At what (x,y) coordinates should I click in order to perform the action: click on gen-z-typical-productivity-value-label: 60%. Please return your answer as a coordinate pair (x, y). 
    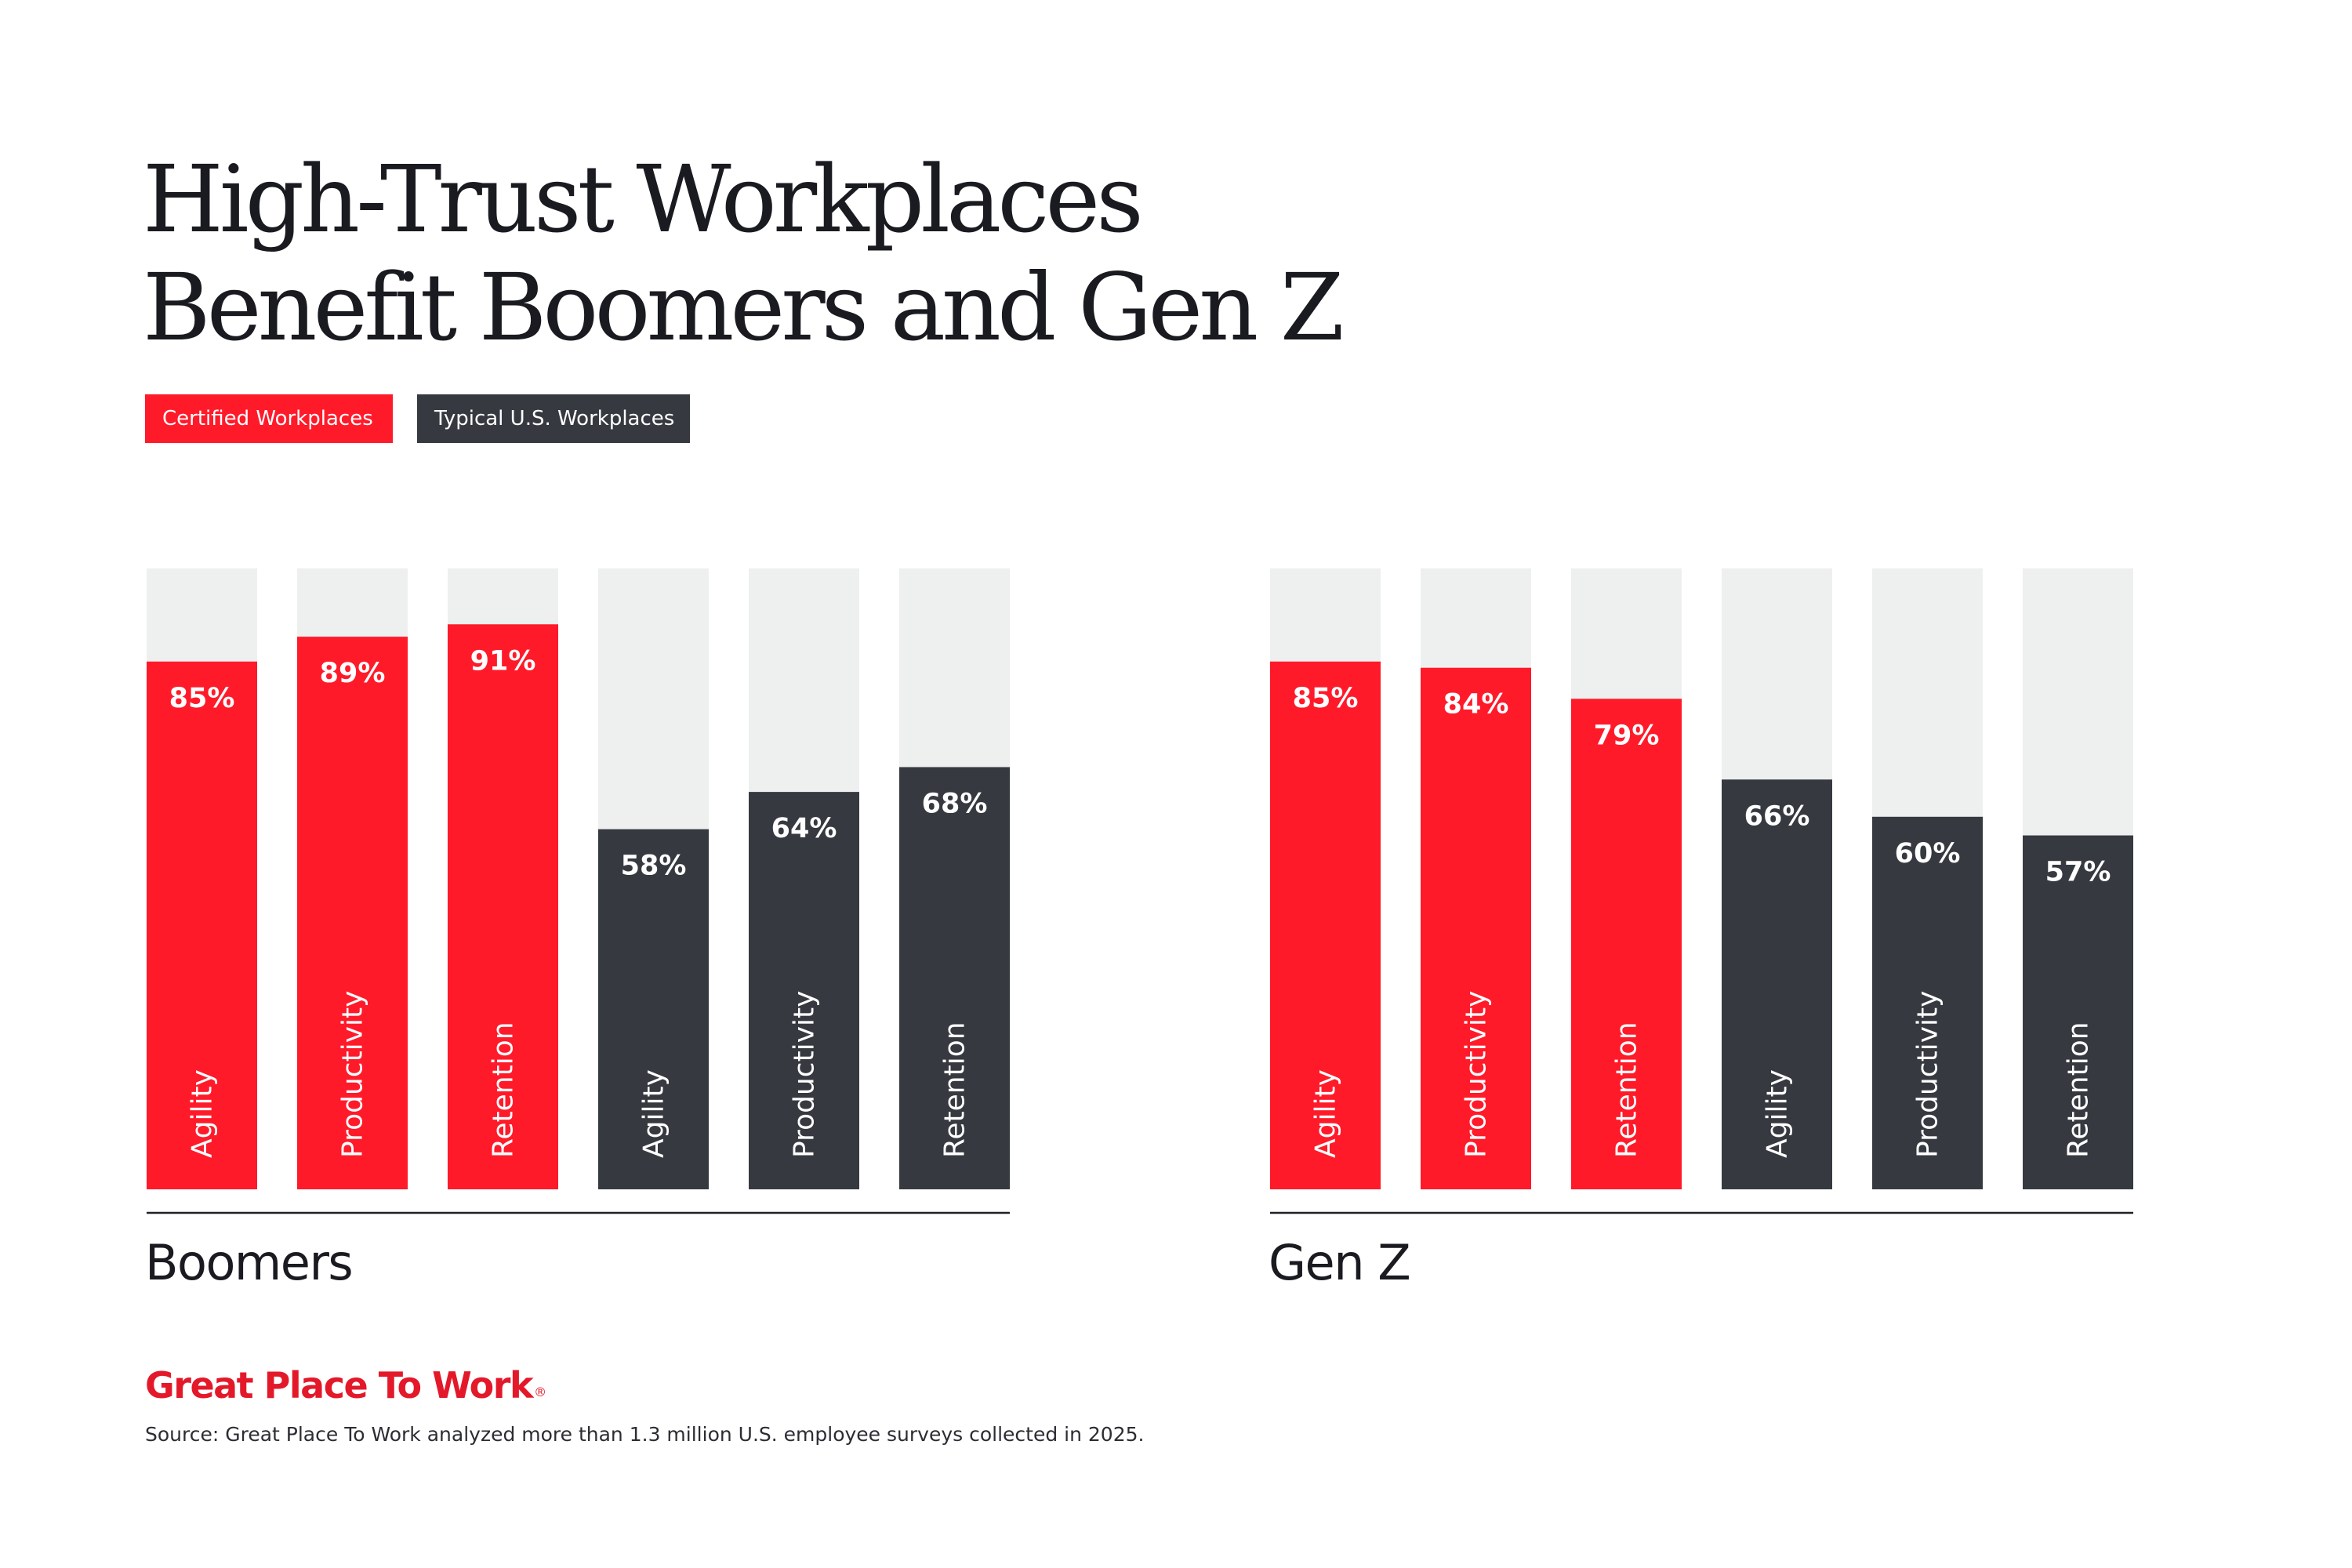
    Looking at the image, I should click on (1928, 853).